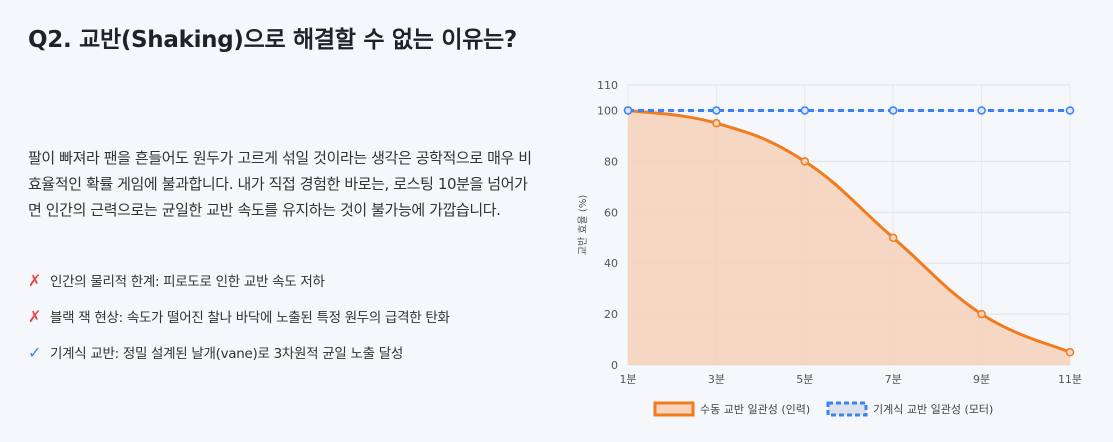 This screenshot has height=442, width=1113. Describe the element at coordinates (611, 314) in the screenshot. I see `y-tick-label: 20` at that location.